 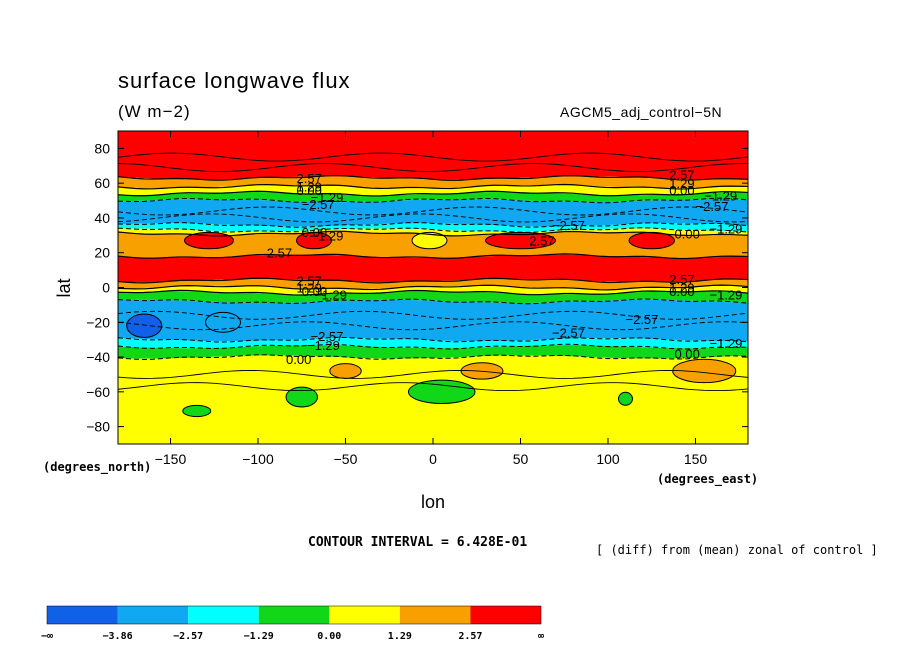 What do you see at coordinates (118, 636) in the screenshot?
I see `colorbar-label: −3.86` at bounding box center [118, 636].